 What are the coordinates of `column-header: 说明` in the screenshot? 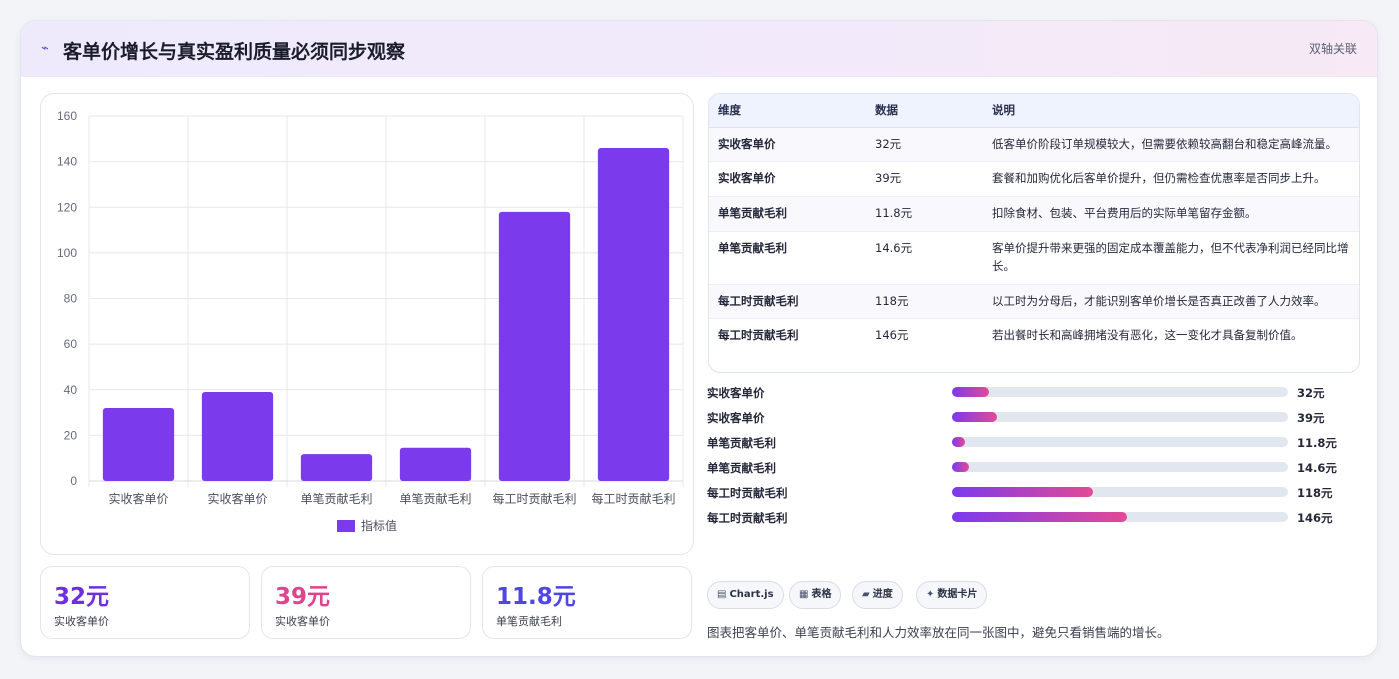 It's located at (1171, 111).